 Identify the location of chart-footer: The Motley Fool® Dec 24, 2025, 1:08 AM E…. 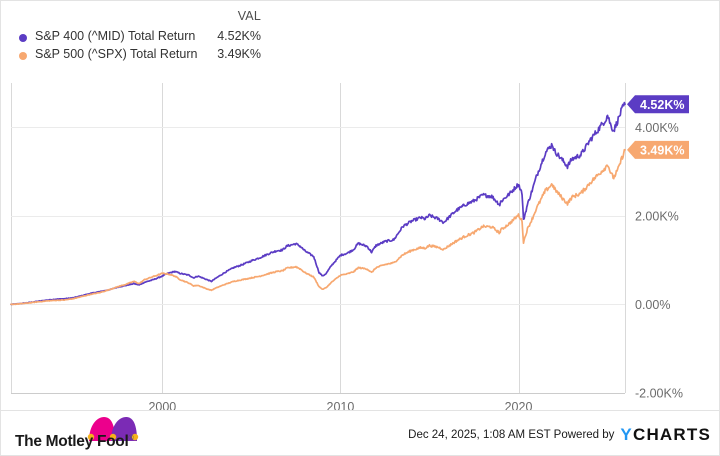
(360, 432).